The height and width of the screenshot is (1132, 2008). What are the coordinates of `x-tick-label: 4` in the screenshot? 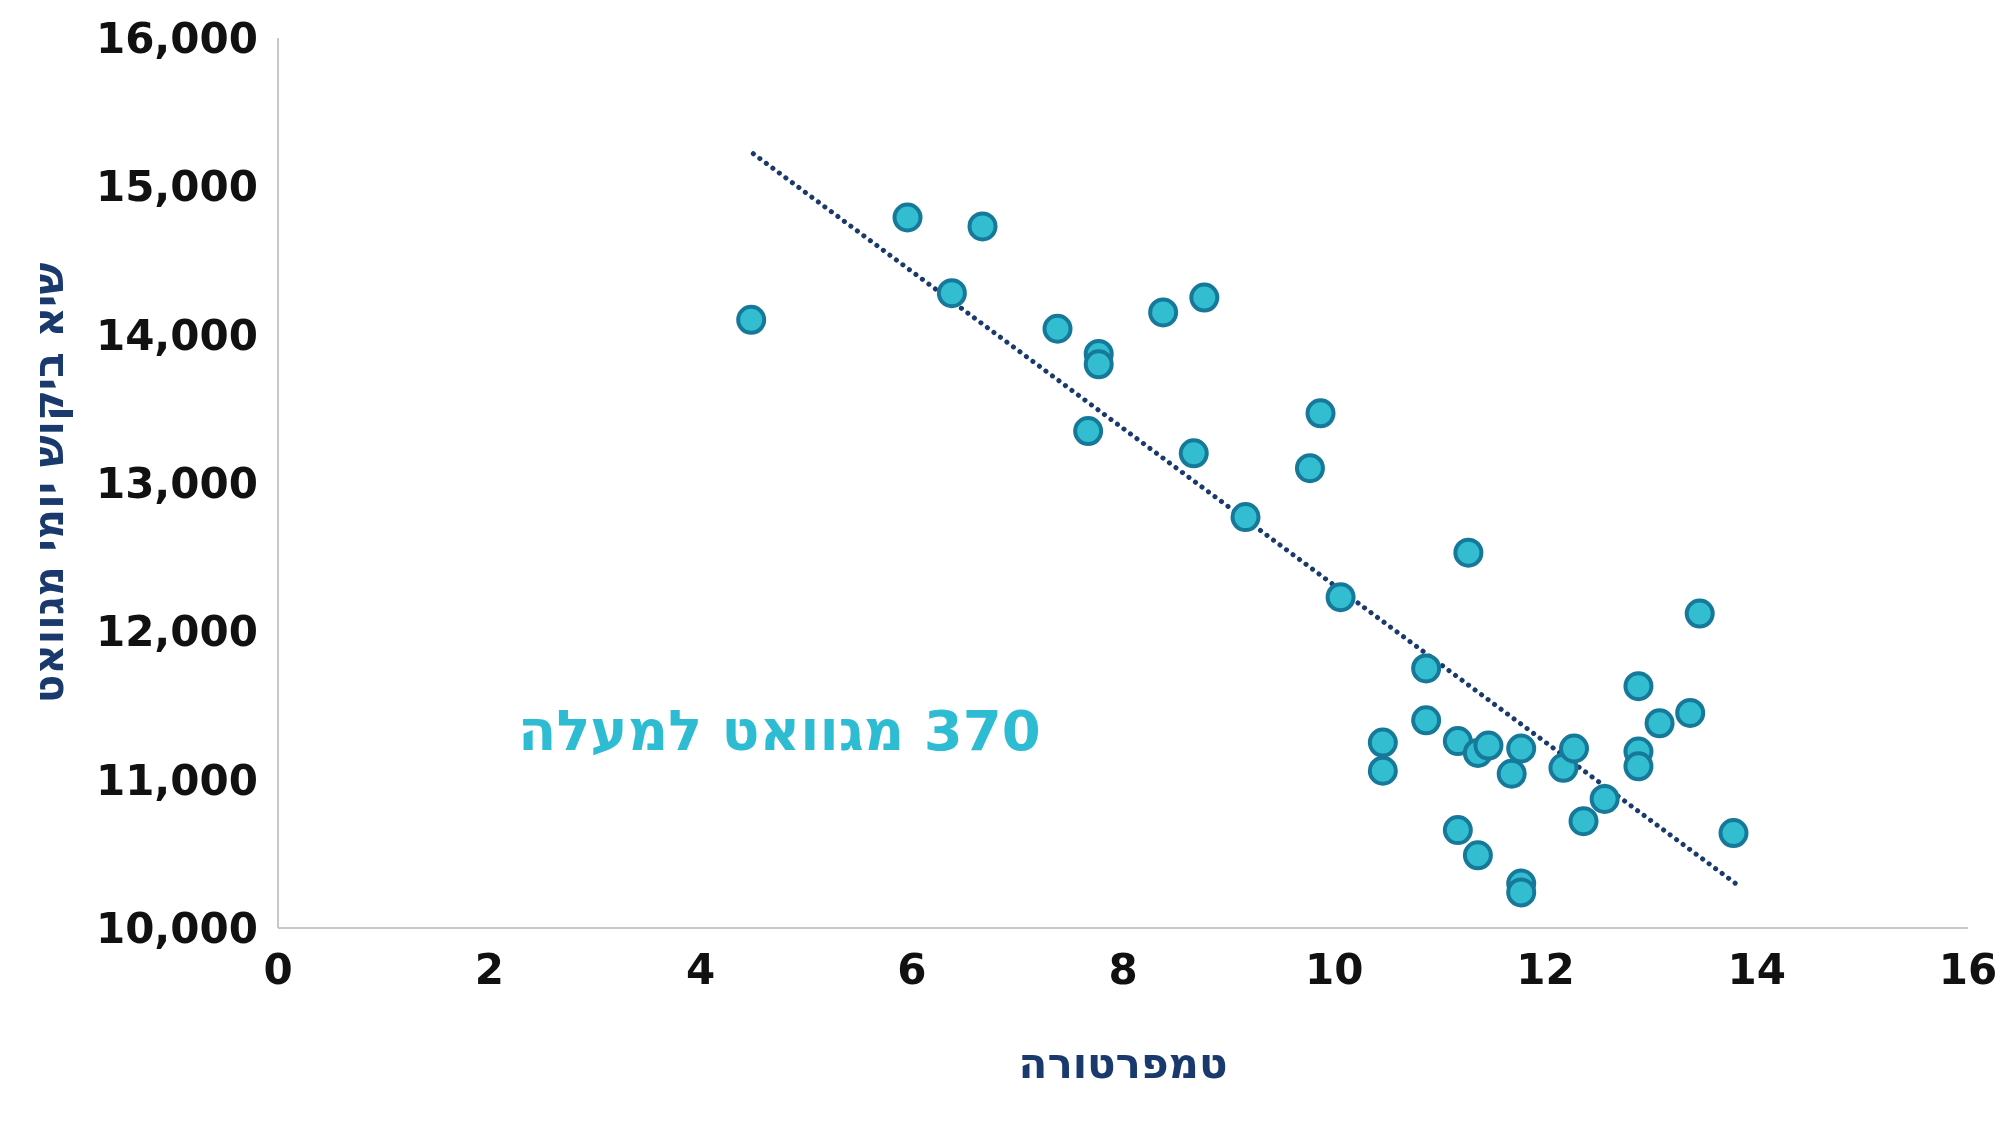 It's located at (700, 969).